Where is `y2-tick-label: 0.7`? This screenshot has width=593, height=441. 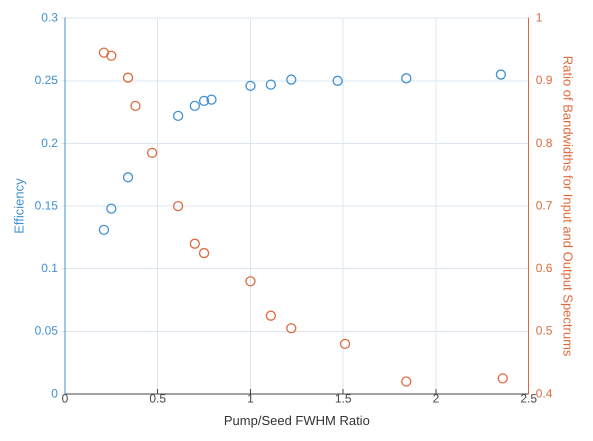
y2-tick-label: 0.7 is located at coordinates (544, 205).